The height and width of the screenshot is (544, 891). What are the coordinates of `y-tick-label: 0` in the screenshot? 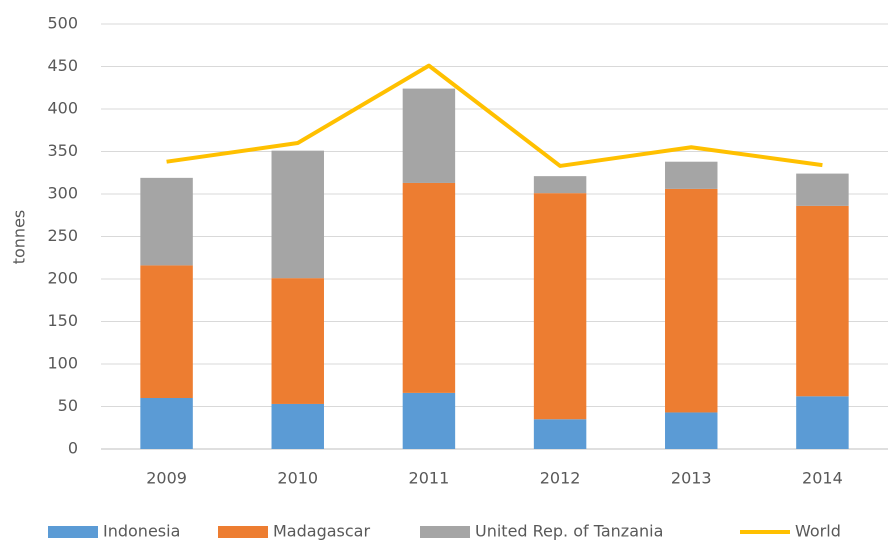 It's located at (73, 448).